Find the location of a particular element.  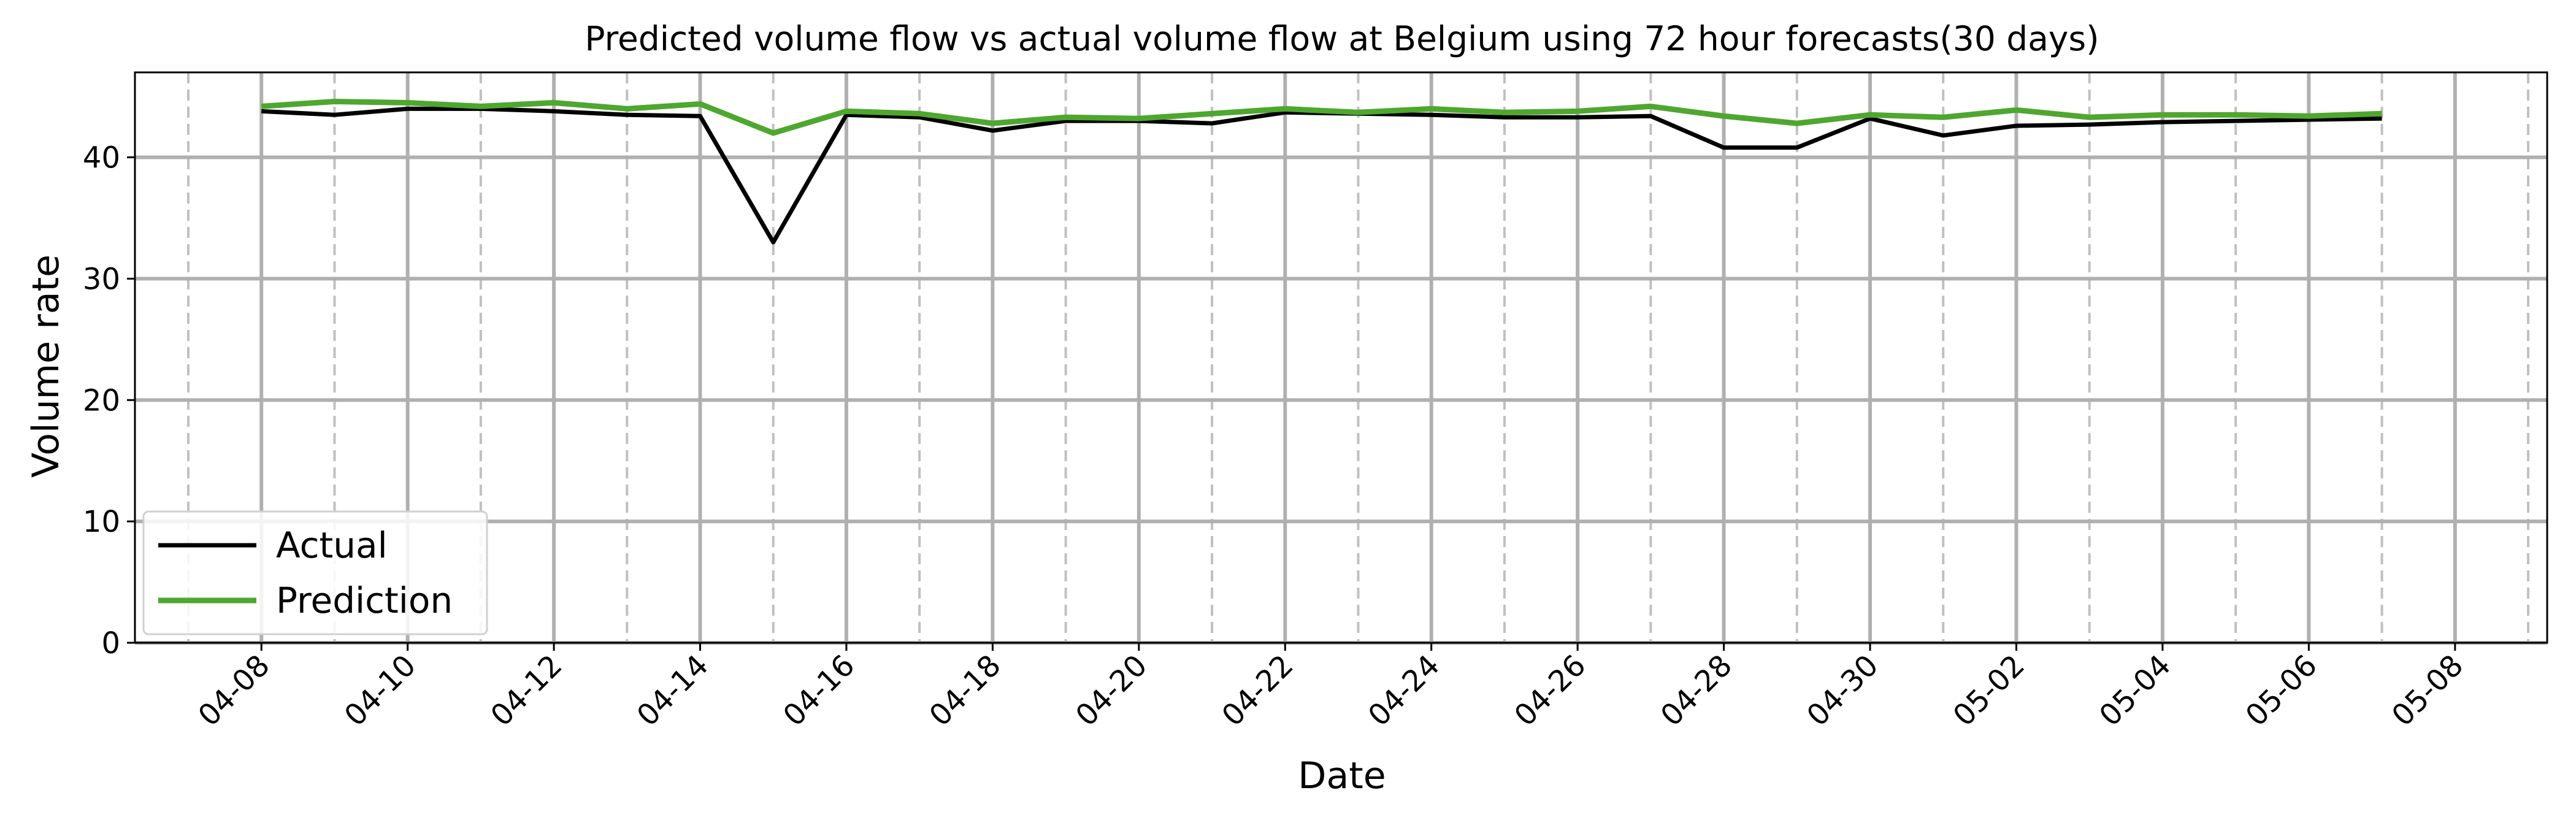

x-tick-label: 04-14 is located at coordinates (673, 690).